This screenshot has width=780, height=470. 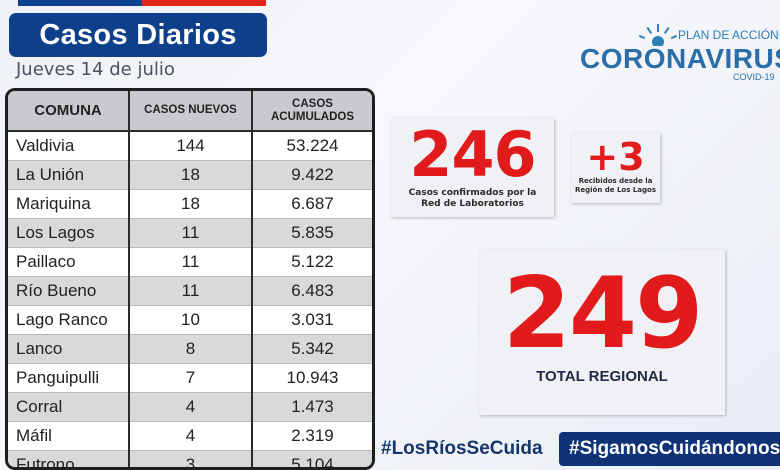 What do you see at coordinates (472, 154) in the screenshot?
I see `confirmed-cases-value: 246` at bounding box center [472, 154].